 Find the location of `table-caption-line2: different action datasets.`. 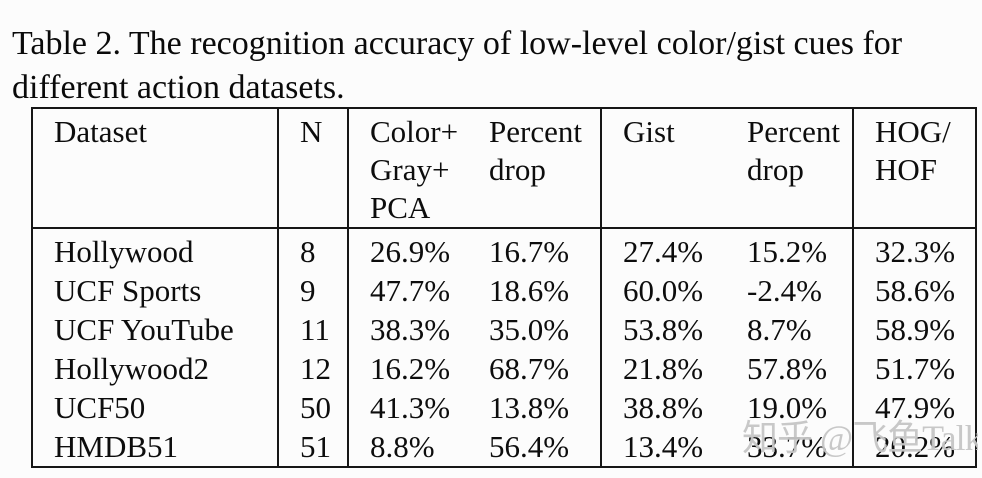

table-caption-line2: different action datasets. is located at coordinates (178, 87).